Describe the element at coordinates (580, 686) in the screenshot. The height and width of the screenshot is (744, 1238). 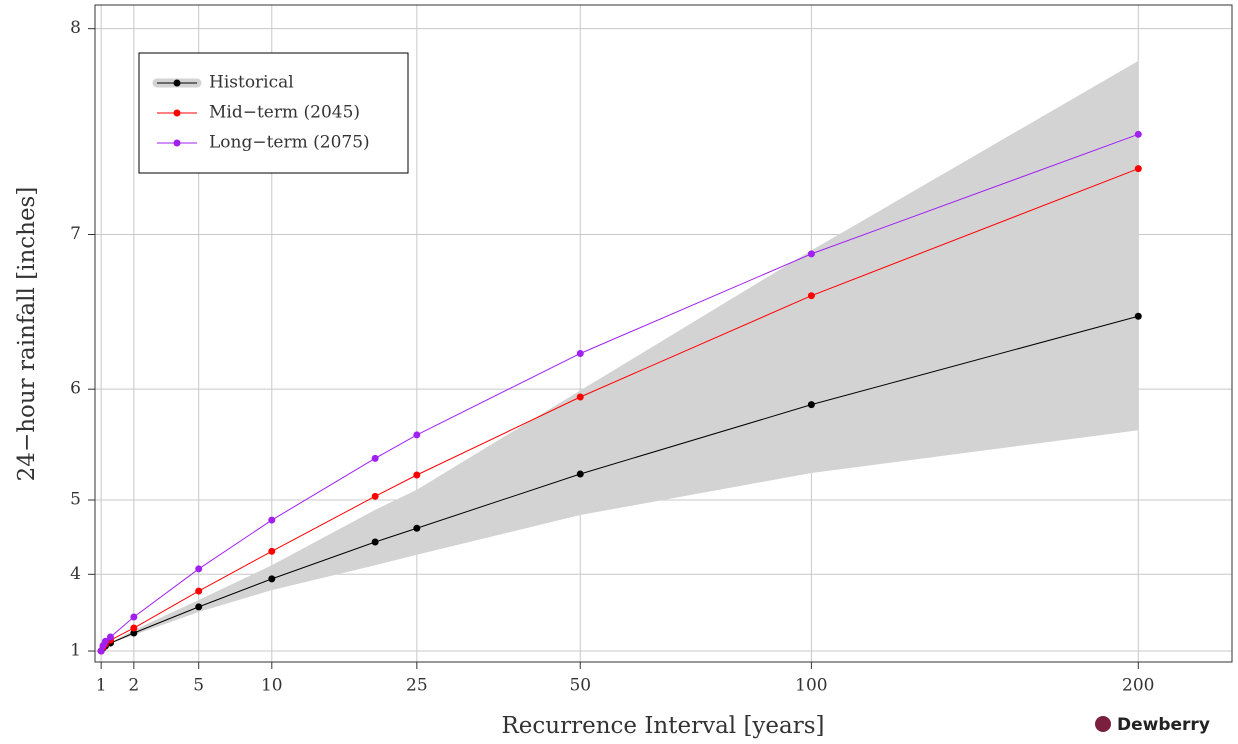
I see `x-tick-label: 50` at that location.